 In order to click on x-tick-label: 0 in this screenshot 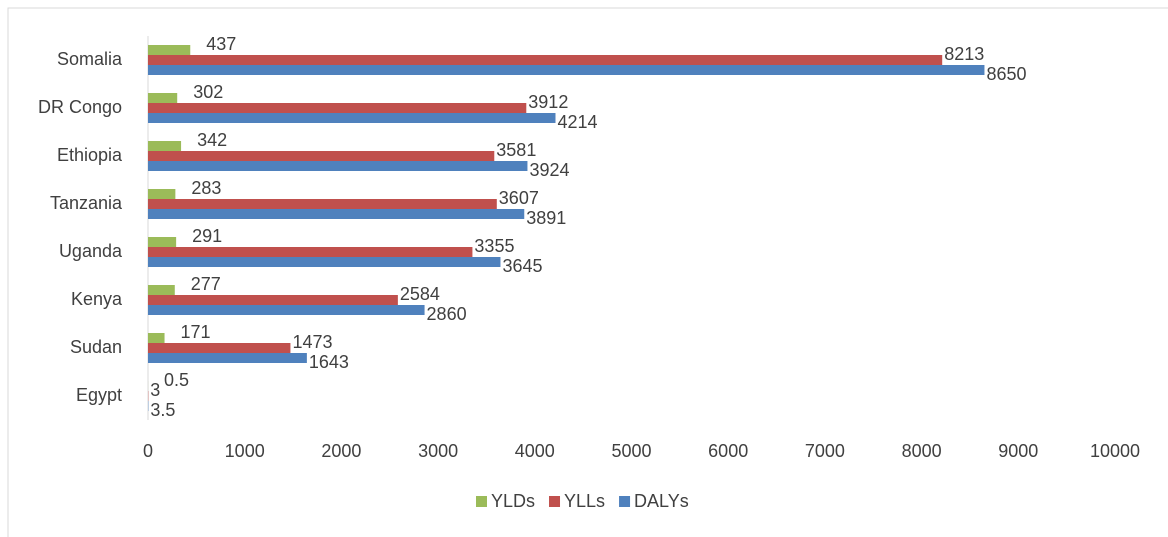, I will do `click(148, 451)`.